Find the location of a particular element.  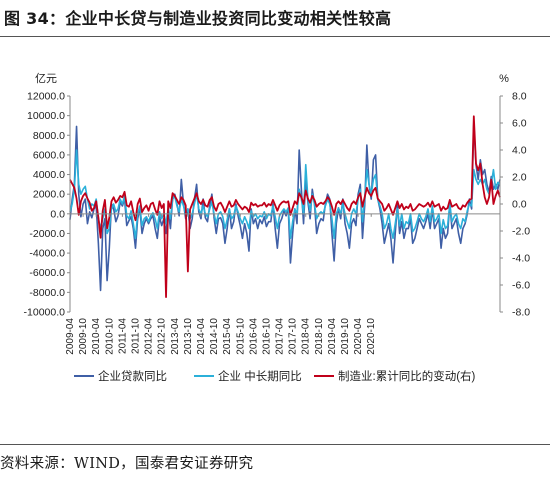

right-tick-label: 2.0 is located at coordinates (519, 178).